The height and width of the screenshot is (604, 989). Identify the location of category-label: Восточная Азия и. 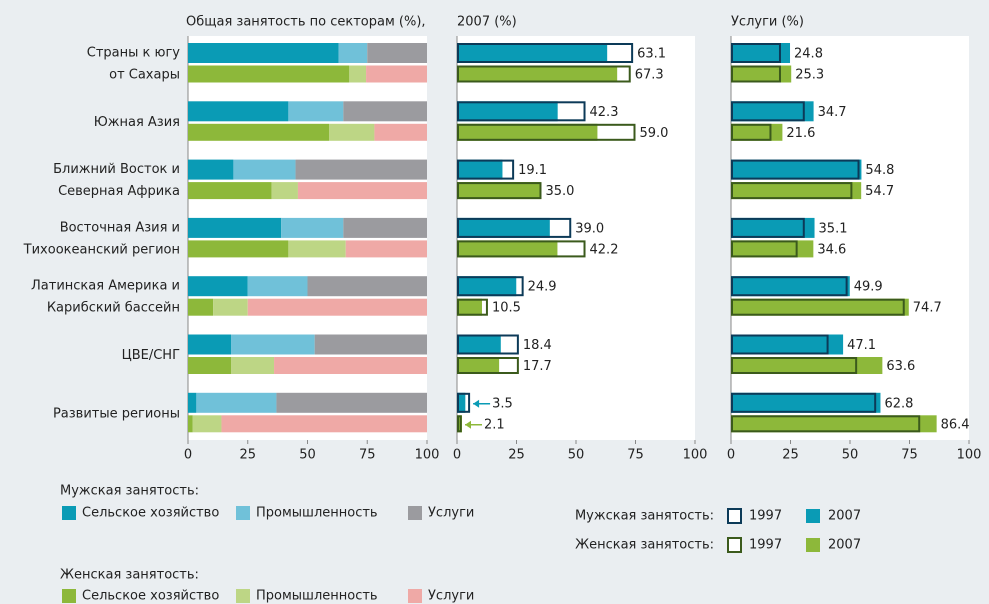
(120, 227).